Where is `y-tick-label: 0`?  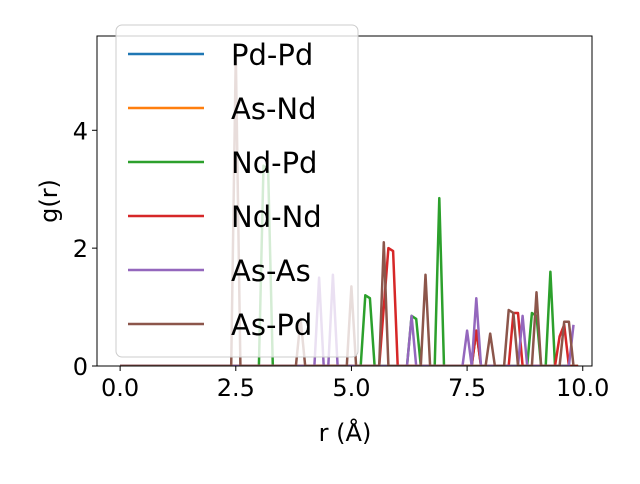 y-tick-label: 0 is located at coordinates (80, 367).